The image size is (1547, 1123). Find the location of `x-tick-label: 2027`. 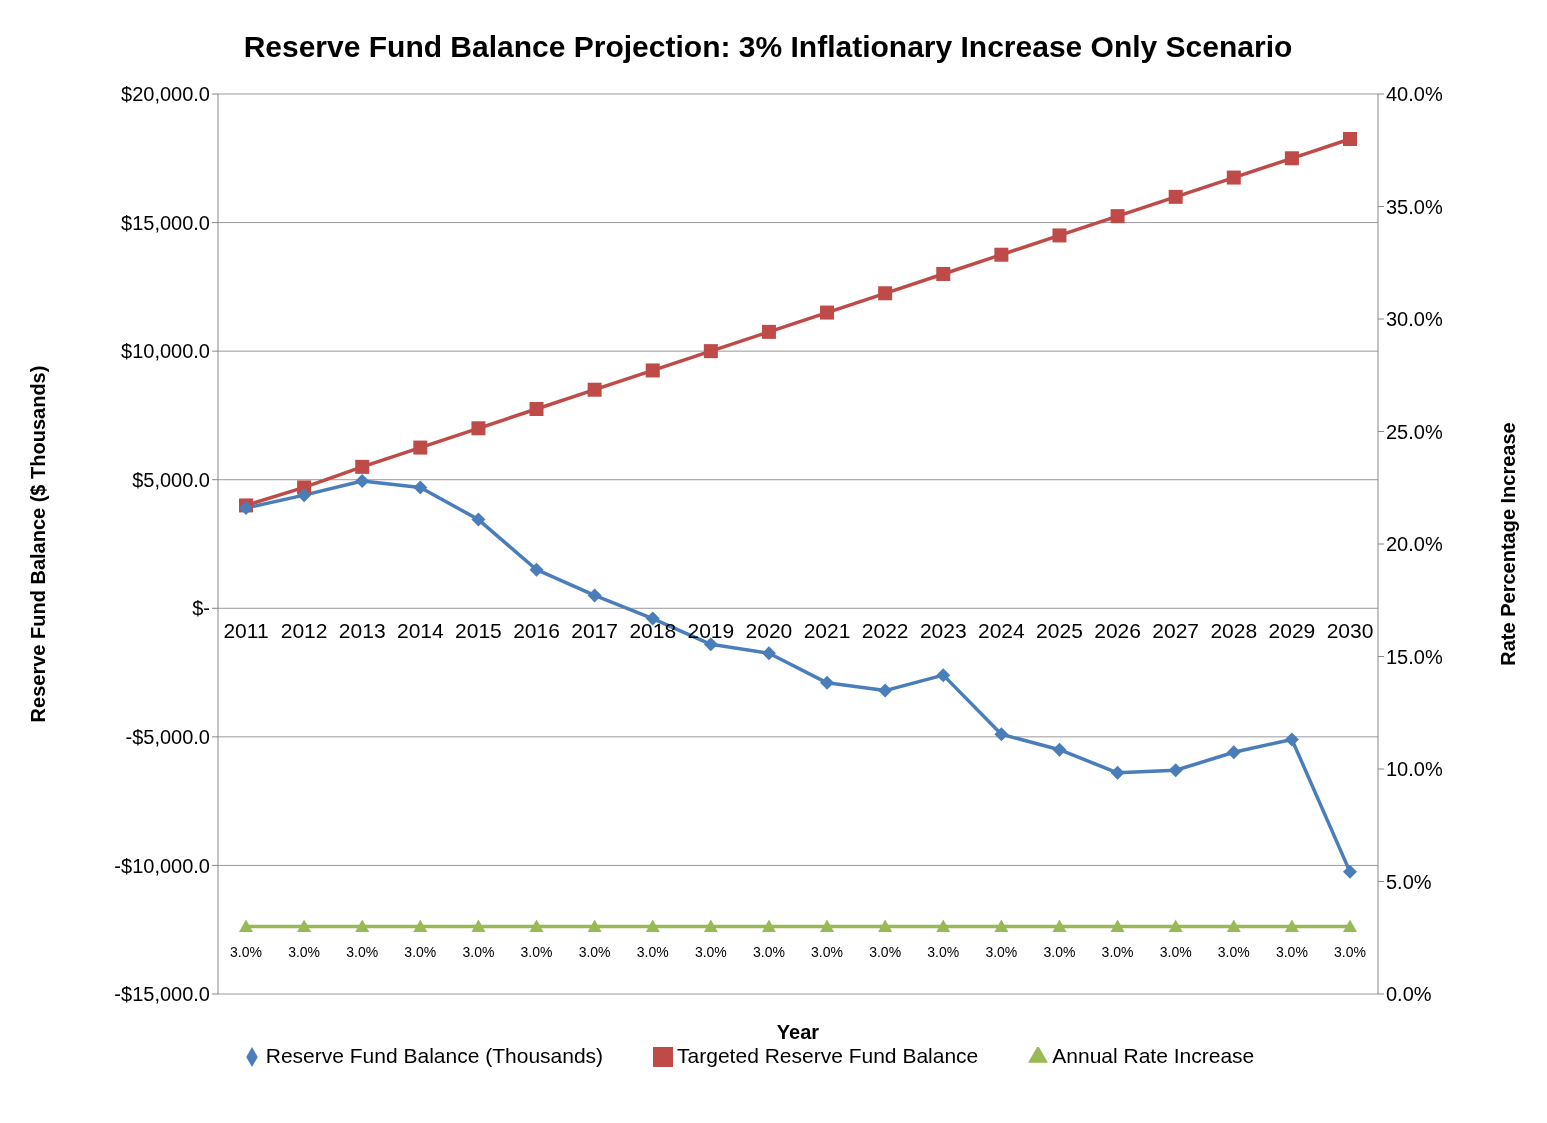

x-tick-label: 2027 is located at coordinates (1176, 631).